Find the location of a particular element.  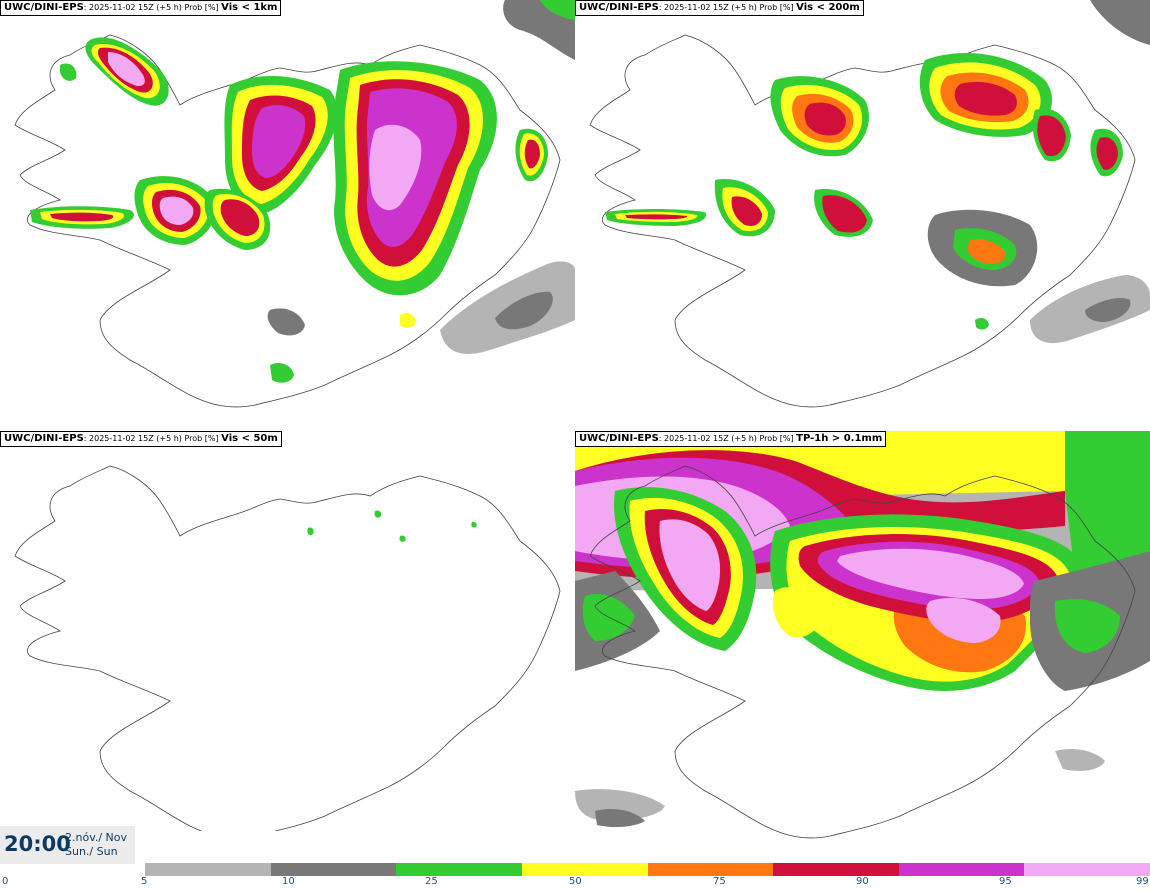

colorbar-tick: 90 is located at coordinates (862, 881).